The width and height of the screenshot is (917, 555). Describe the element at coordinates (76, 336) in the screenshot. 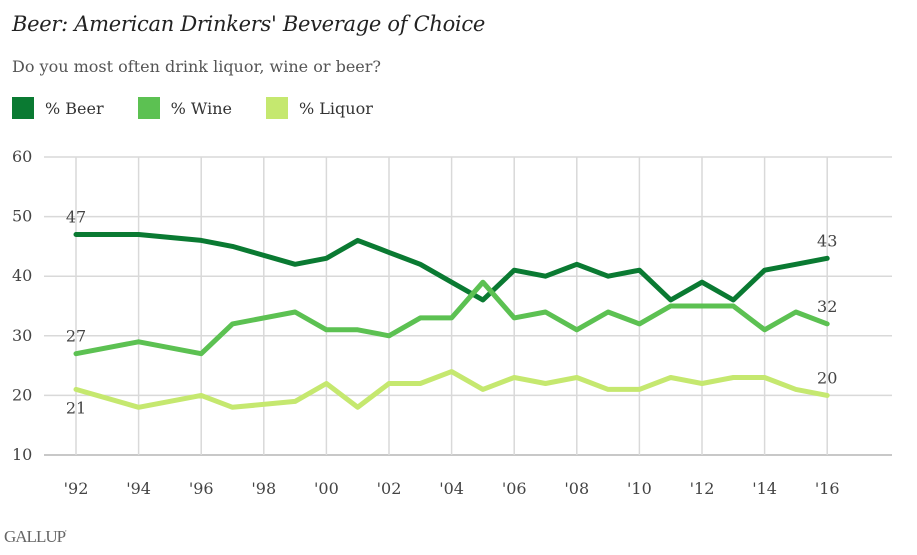

I see `data-label: 27` at that location.